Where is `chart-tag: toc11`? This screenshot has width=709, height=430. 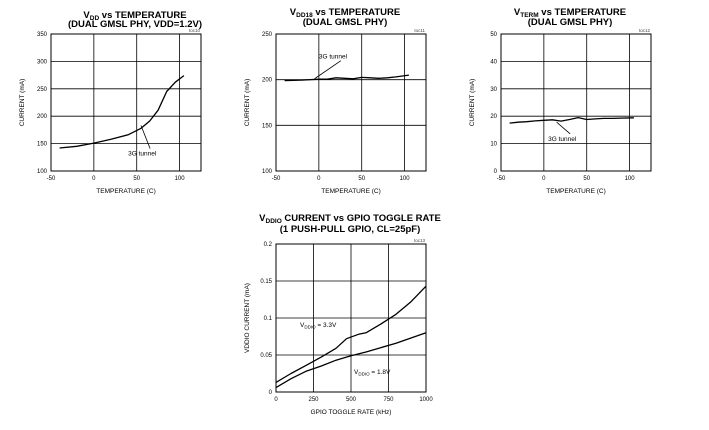
chart-tag: toc11 is located at coordinates (419, 30).